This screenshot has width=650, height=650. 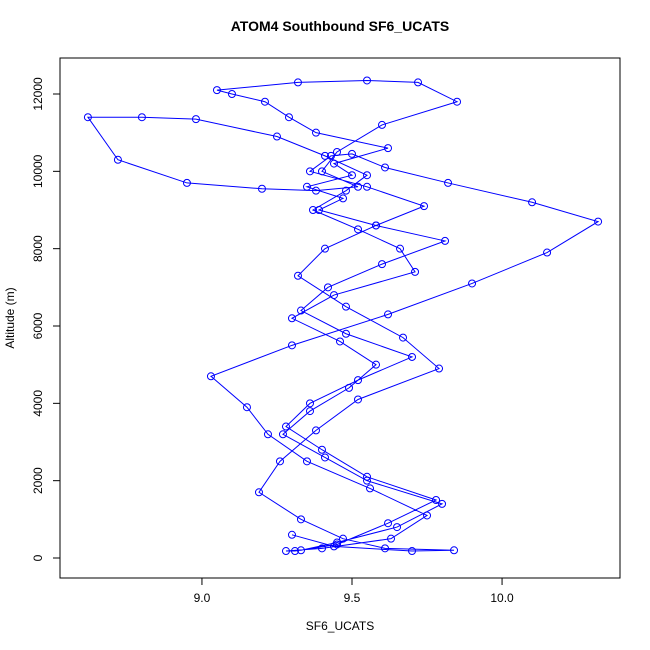 What do you see at coordinates (38, 94) in the screenshot?
I see `y-tick-label: 12000` at bounding box center [38, 94].